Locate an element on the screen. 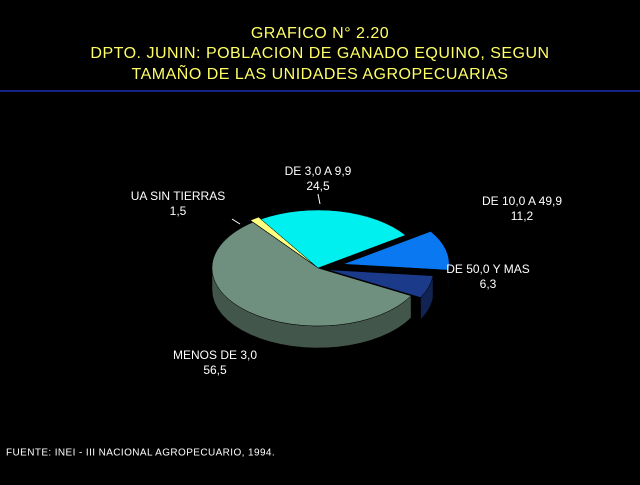 The width and height of the screenshot is (640, 485). slice-value-label: 11,2 is located at coordinates (522, 216).